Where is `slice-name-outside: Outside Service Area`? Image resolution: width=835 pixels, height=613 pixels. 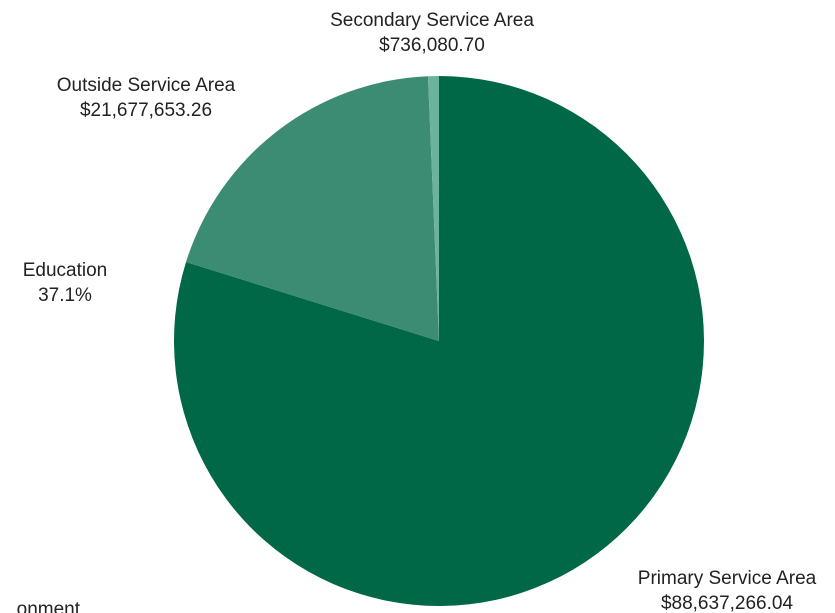
slice-name-outside: Outside Service Area is located at coordinates (146, 85).